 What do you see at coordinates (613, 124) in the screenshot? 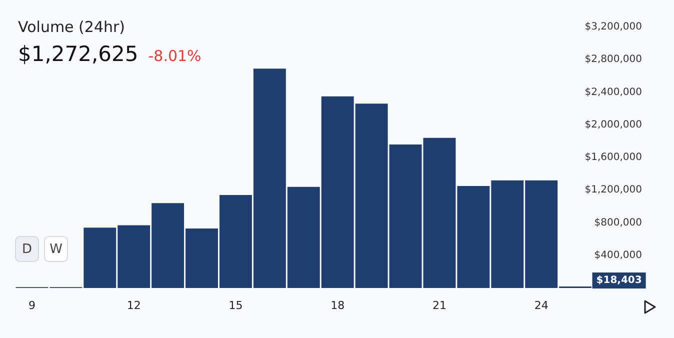
I see `y-tick-label: $2,000,000` at bounding box center [613, 124].